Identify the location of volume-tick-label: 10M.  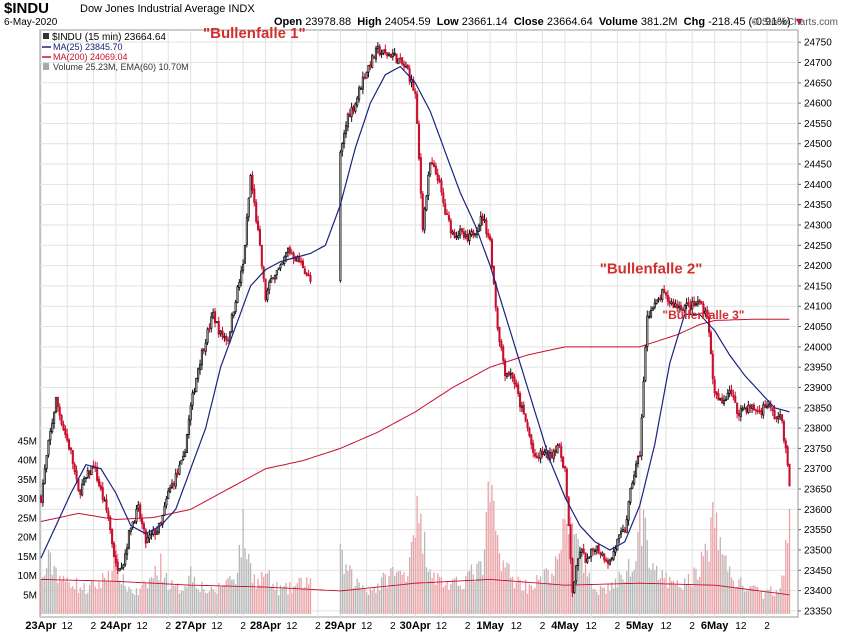
(27, 576).